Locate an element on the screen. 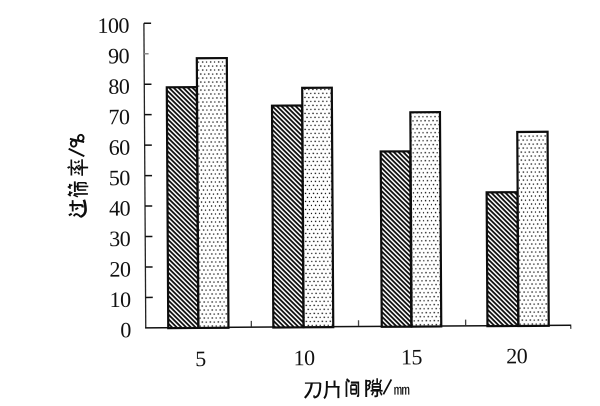 The height and width of the screenshot is (406, 600). svg-text: 80 is located at coordinates (119, 86).